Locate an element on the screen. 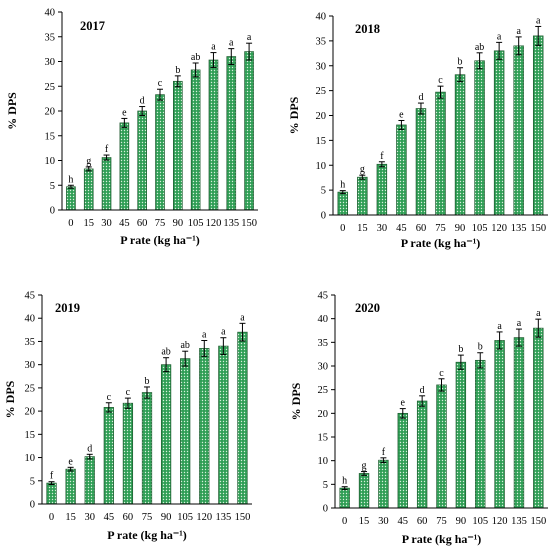  chart-title: 2017 is located at coordinates (92, 26).